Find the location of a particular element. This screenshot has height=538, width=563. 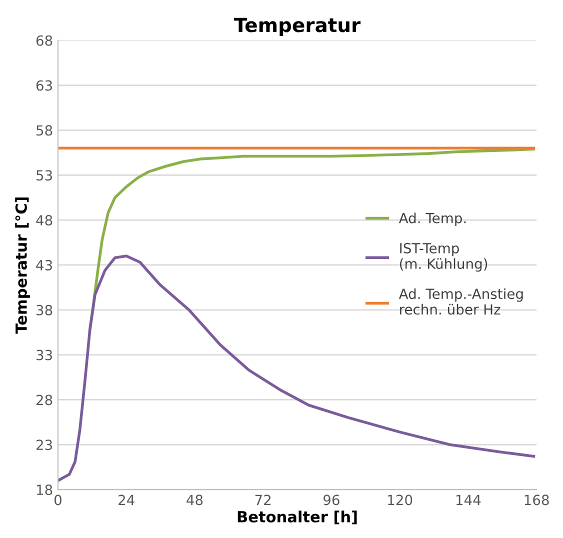

x-axis-title: Betonalter [h] is located at coordinates (297, 517).